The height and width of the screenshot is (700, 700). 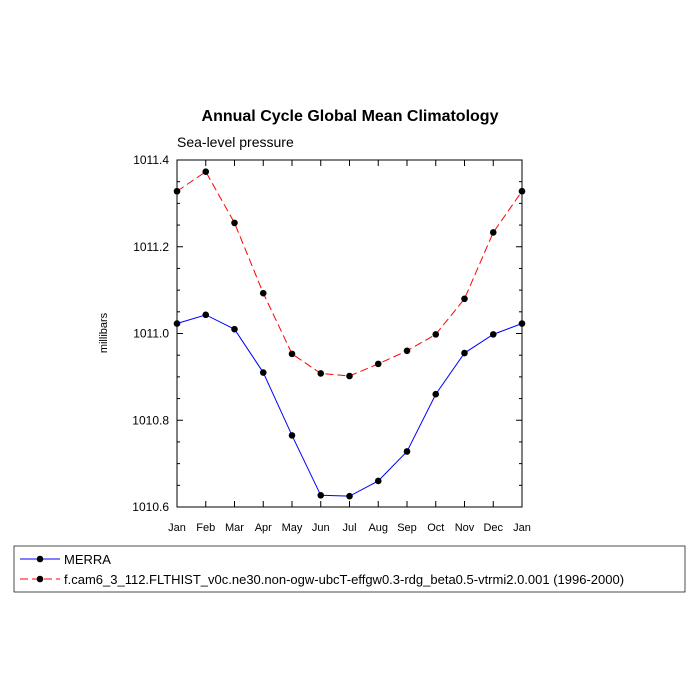 I want to click on y-tick-label: 1011.4, so click(x=151, y=160).